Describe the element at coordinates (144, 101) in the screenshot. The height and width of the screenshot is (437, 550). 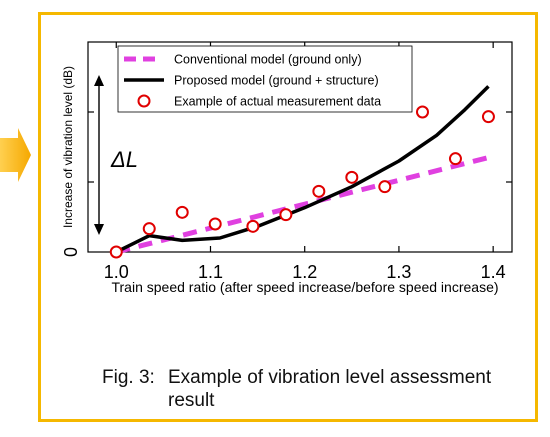
I see `legend-swatch-measured` at that location.